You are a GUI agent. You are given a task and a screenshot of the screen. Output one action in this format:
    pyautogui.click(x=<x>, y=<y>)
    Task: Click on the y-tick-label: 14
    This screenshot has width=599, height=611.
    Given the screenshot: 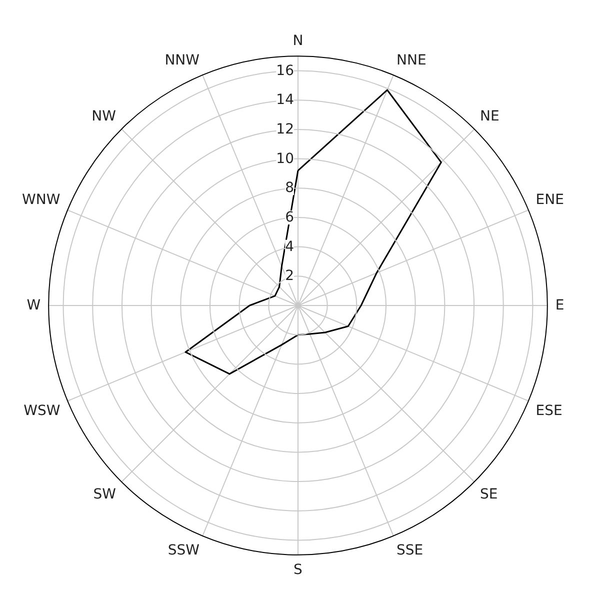 What is the action you would take?
    pyautogui.click(x=285, y=100)
    